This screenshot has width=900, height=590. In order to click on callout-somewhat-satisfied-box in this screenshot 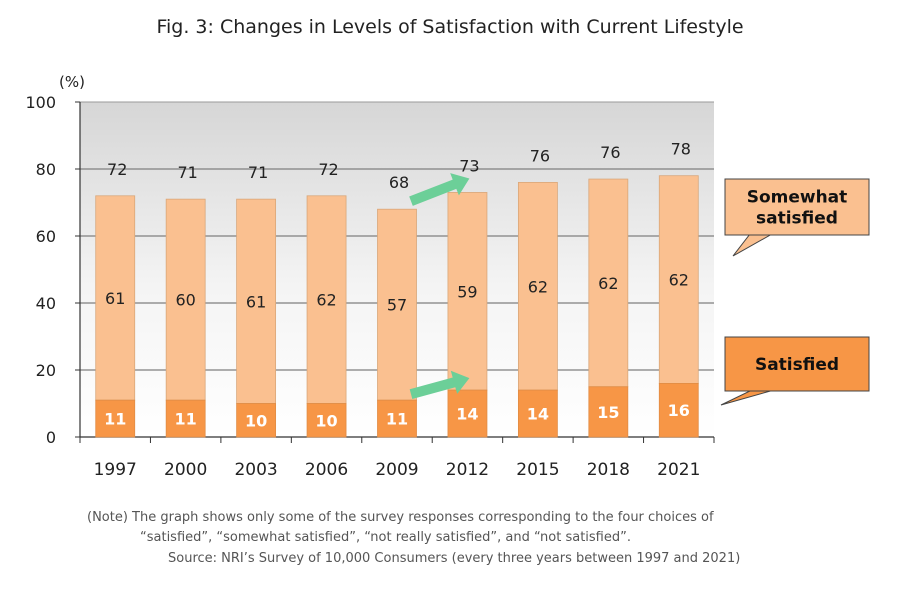, I will do `click(797, 207)`.